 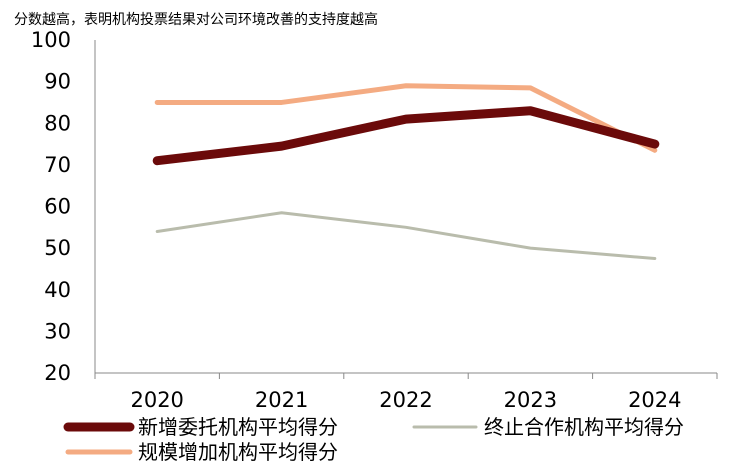 What do you see at coordinates (281, 400) in the screenshot?
I see `x-tick-label: 2021` at bounding box center [281, 400].